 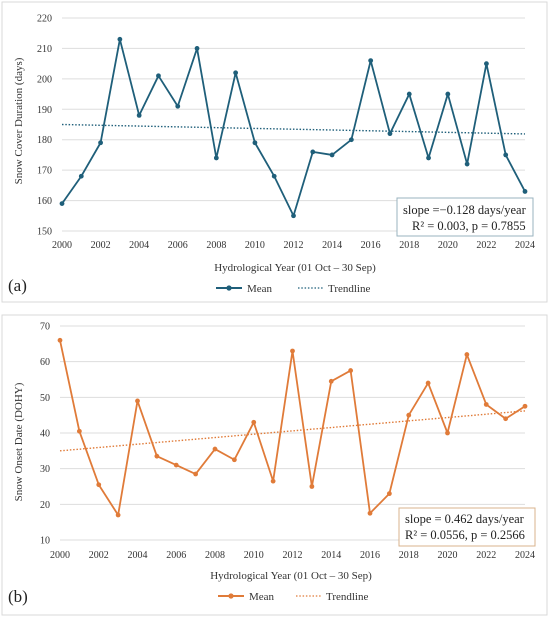 What do you see at coordinates (273, 481) in the screenshot?
I see `panel-b-point-2011` at bounding box center [273, 481].